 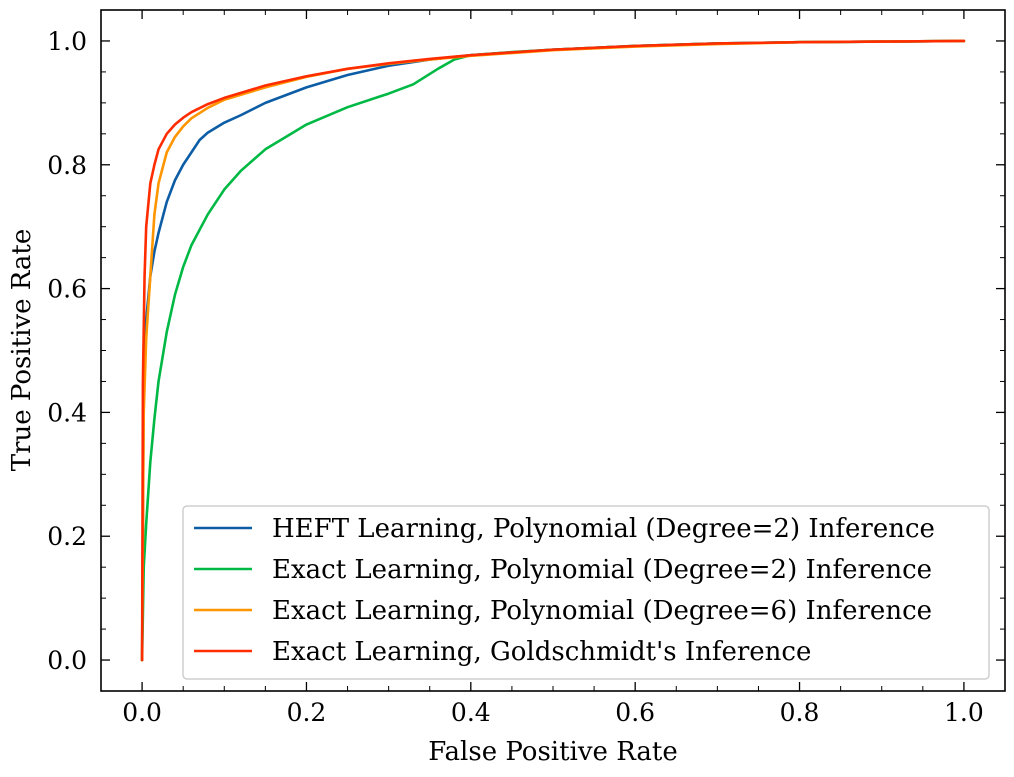 What do you see at coordinates (800, 712) in the screenshot?
I see `x-tick-label: 0.8` at bounding box center [800, 712].